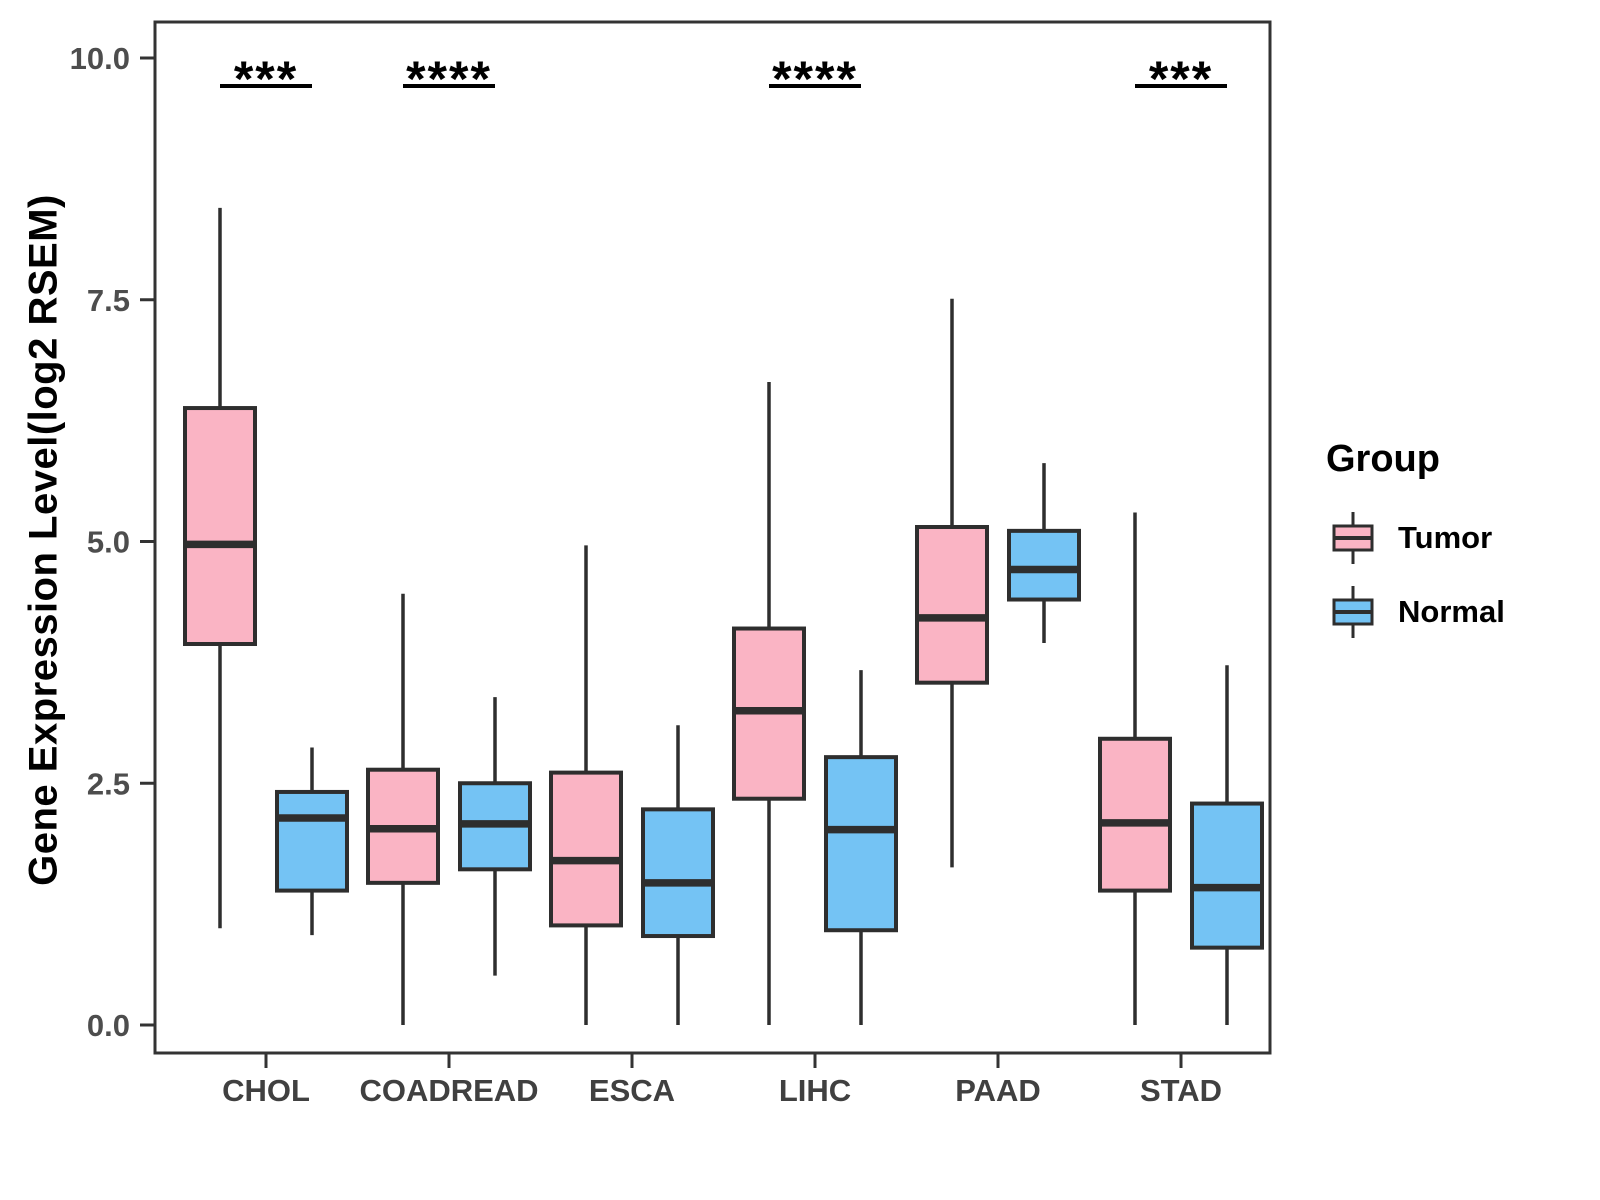  I want to click on legend-item-tumor: Tumor, so click(1415, 538).